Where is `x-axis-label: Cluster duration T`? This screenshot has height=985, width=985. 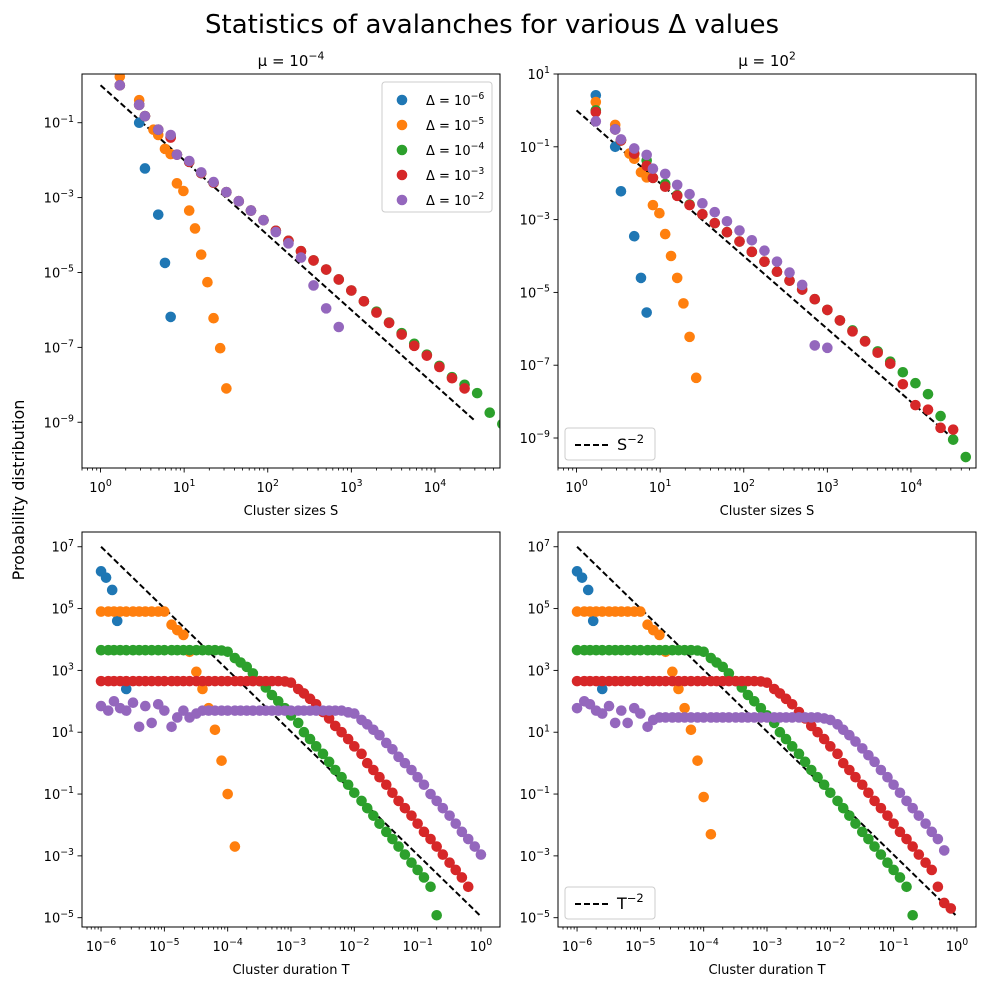
x-axis-label: Cluster duration T is located at coordinates (766, 970).